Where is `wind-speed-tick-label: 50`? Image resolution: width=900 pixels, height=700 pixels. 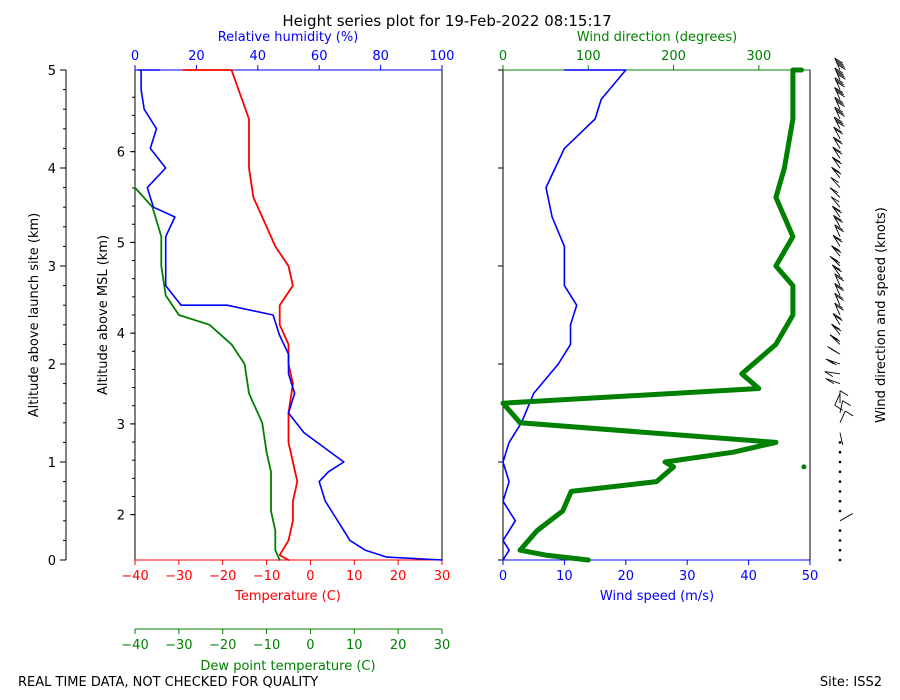 wind-speed-tick-label: 50 is located at coordinates (810, 576).